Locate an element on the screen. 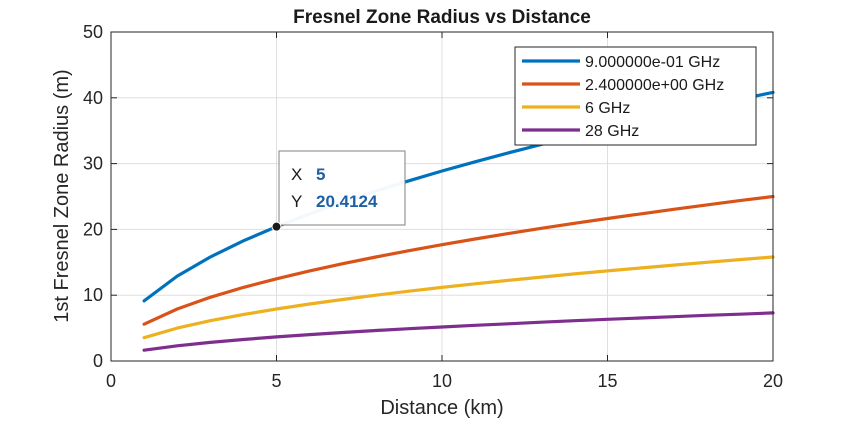 This screenshot has height=421, width=855. x-axis-label: Distance (km) is located at coordinates (441, 408).